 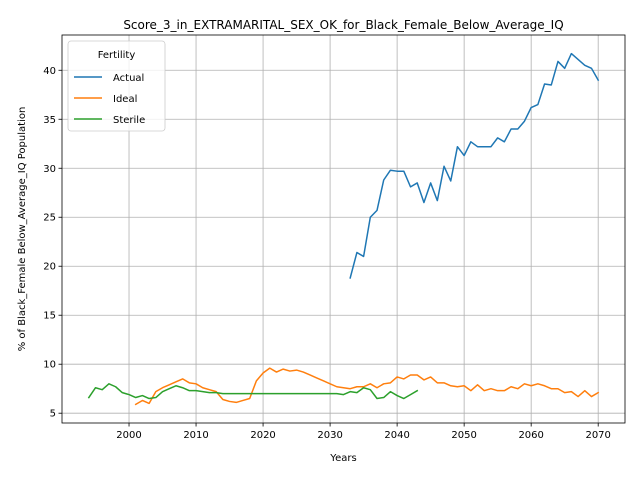 I want to click on x-tick-label: 2010, so click(x=195, y=435).